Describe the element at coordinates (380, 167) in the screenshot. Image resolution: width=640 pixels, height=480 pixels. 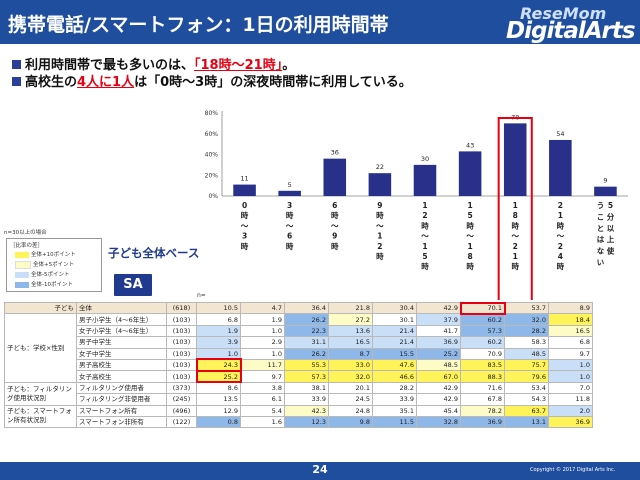
I see `bar-value-label: 22` at that location.